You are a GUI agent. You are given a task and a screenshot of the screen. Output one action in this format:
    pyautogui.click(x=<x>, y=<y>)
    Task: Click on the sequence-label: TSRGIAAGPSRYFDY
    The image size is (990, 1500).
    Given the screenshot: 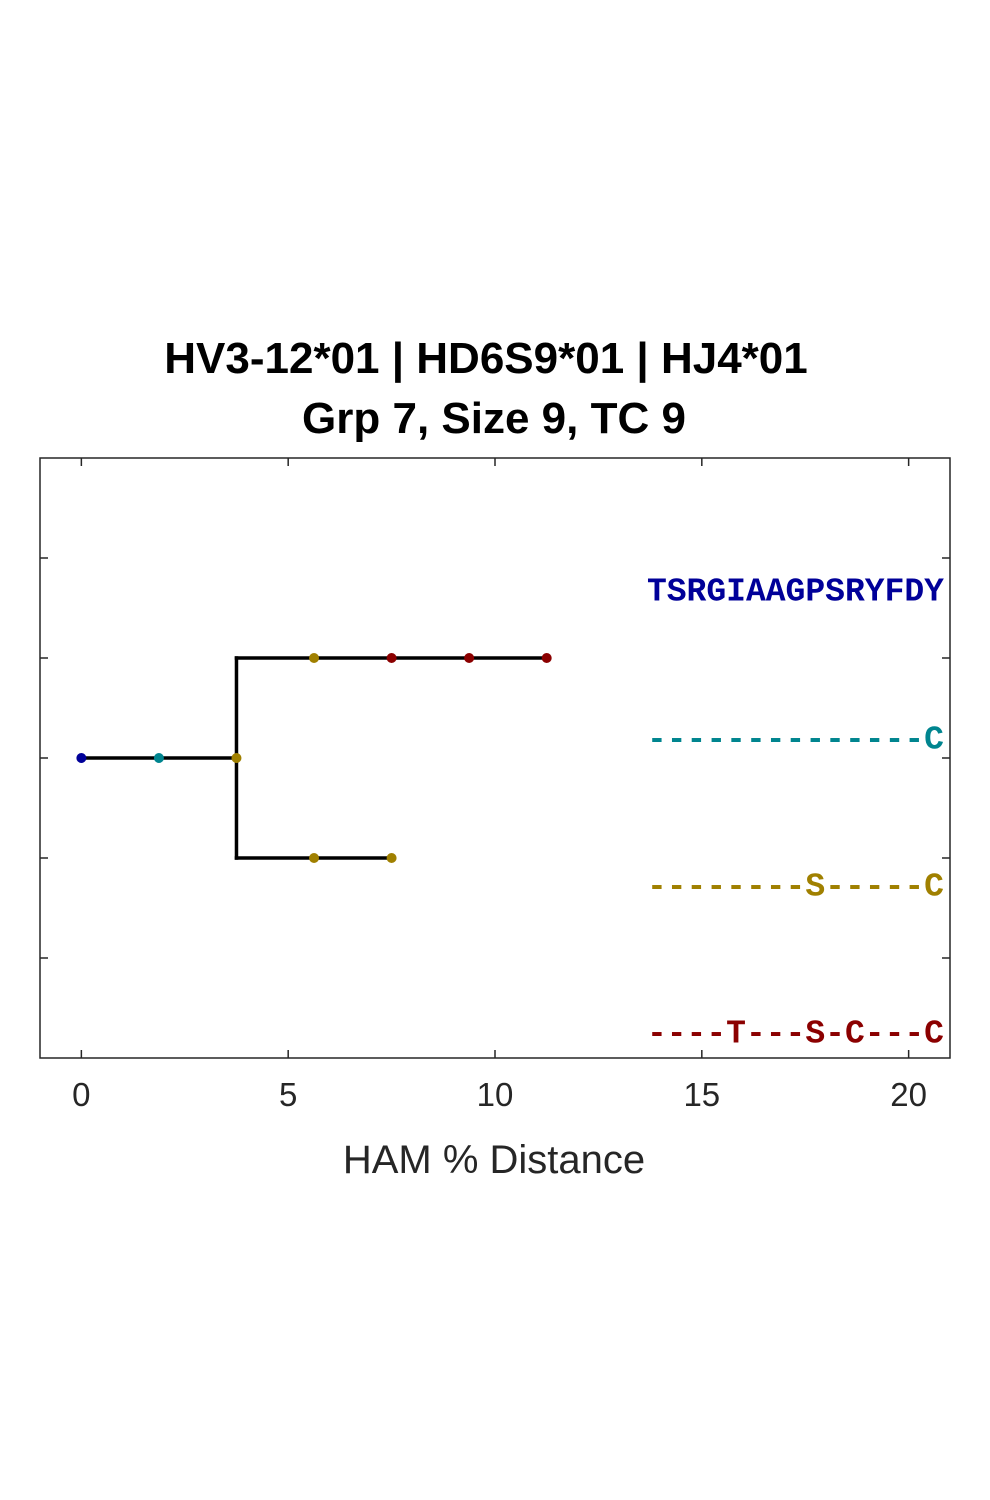 What is the action you would take?
    pyautogui.click(x=795, y=592)
    